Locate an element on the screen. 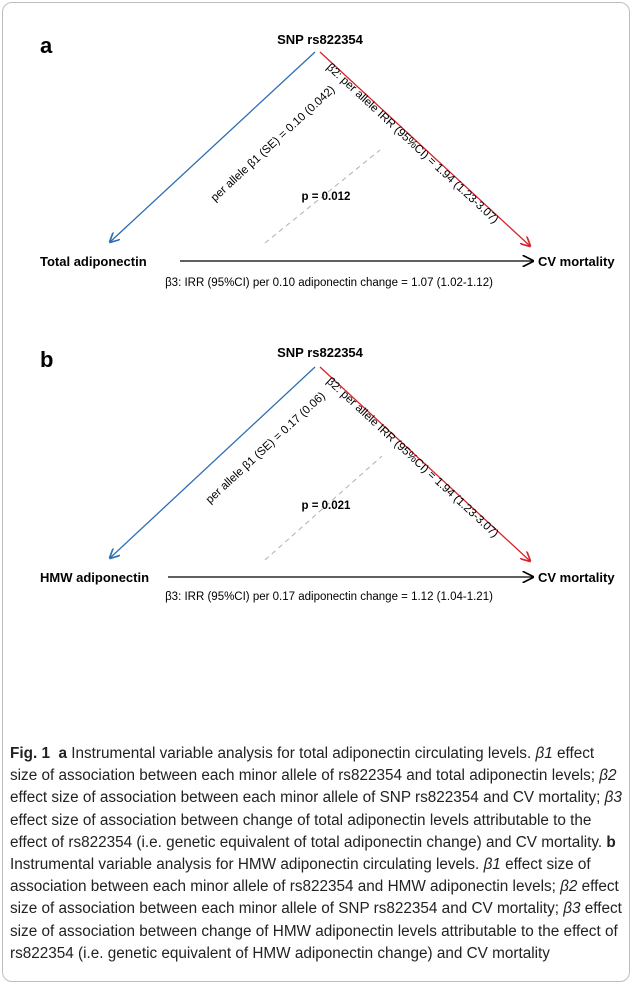 The image size is (634, 986). p-value-label: p = 0.021 is located at coordinates (327, 506).